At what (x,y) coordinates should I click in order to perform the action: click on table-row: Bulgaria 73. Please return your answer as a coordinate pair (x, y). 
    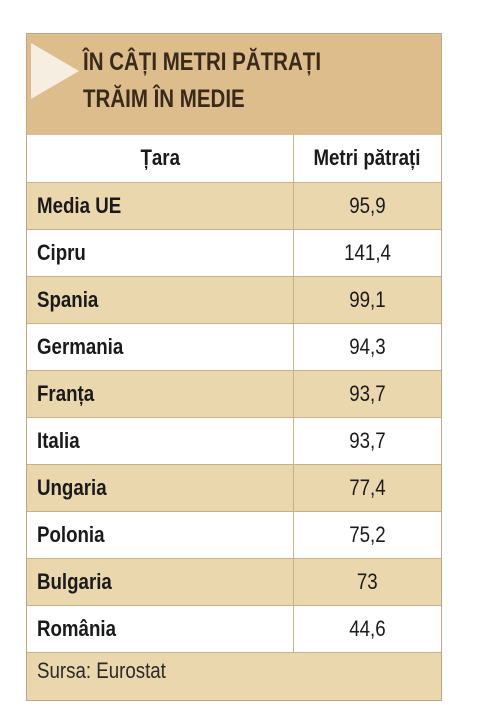
    Looking at the image, I should click on (234, 582).